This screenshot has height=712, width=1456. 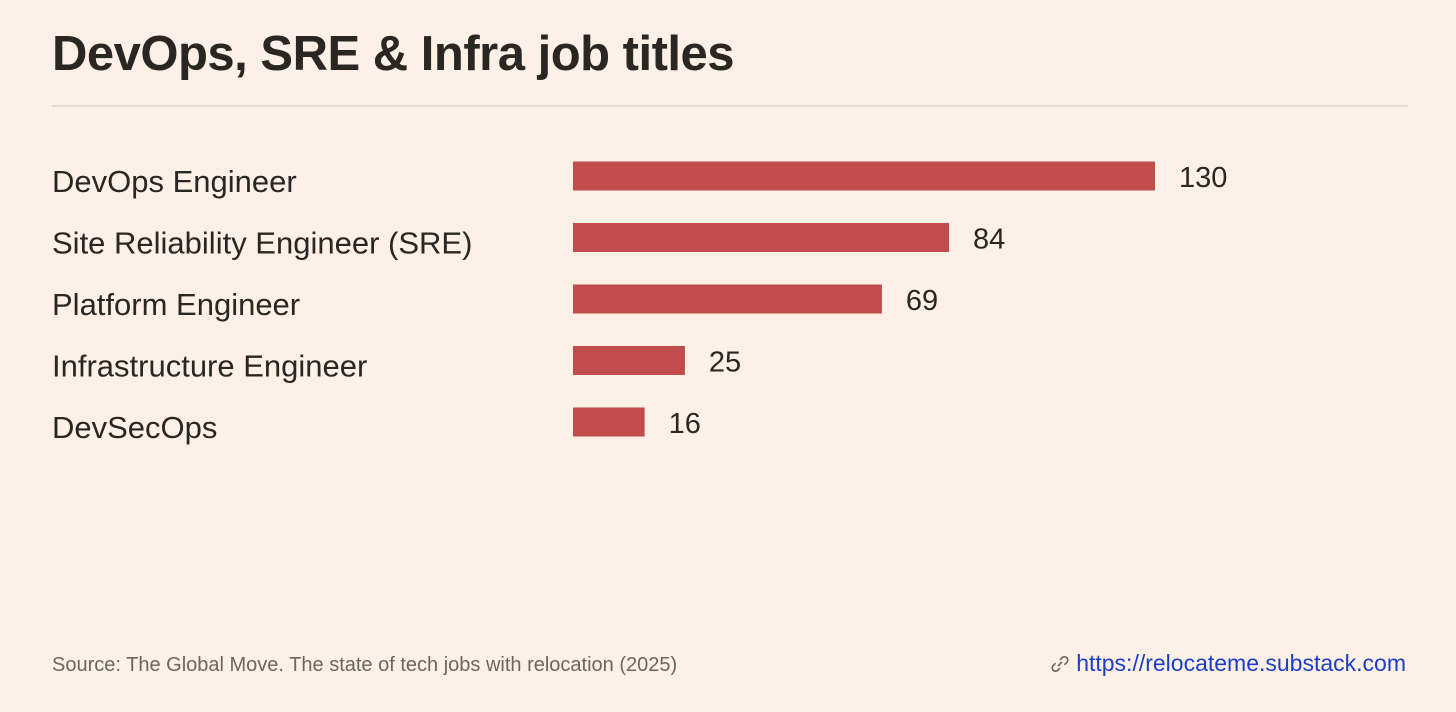 I want to click on value-label: 130, so click(x=1203, y=178).